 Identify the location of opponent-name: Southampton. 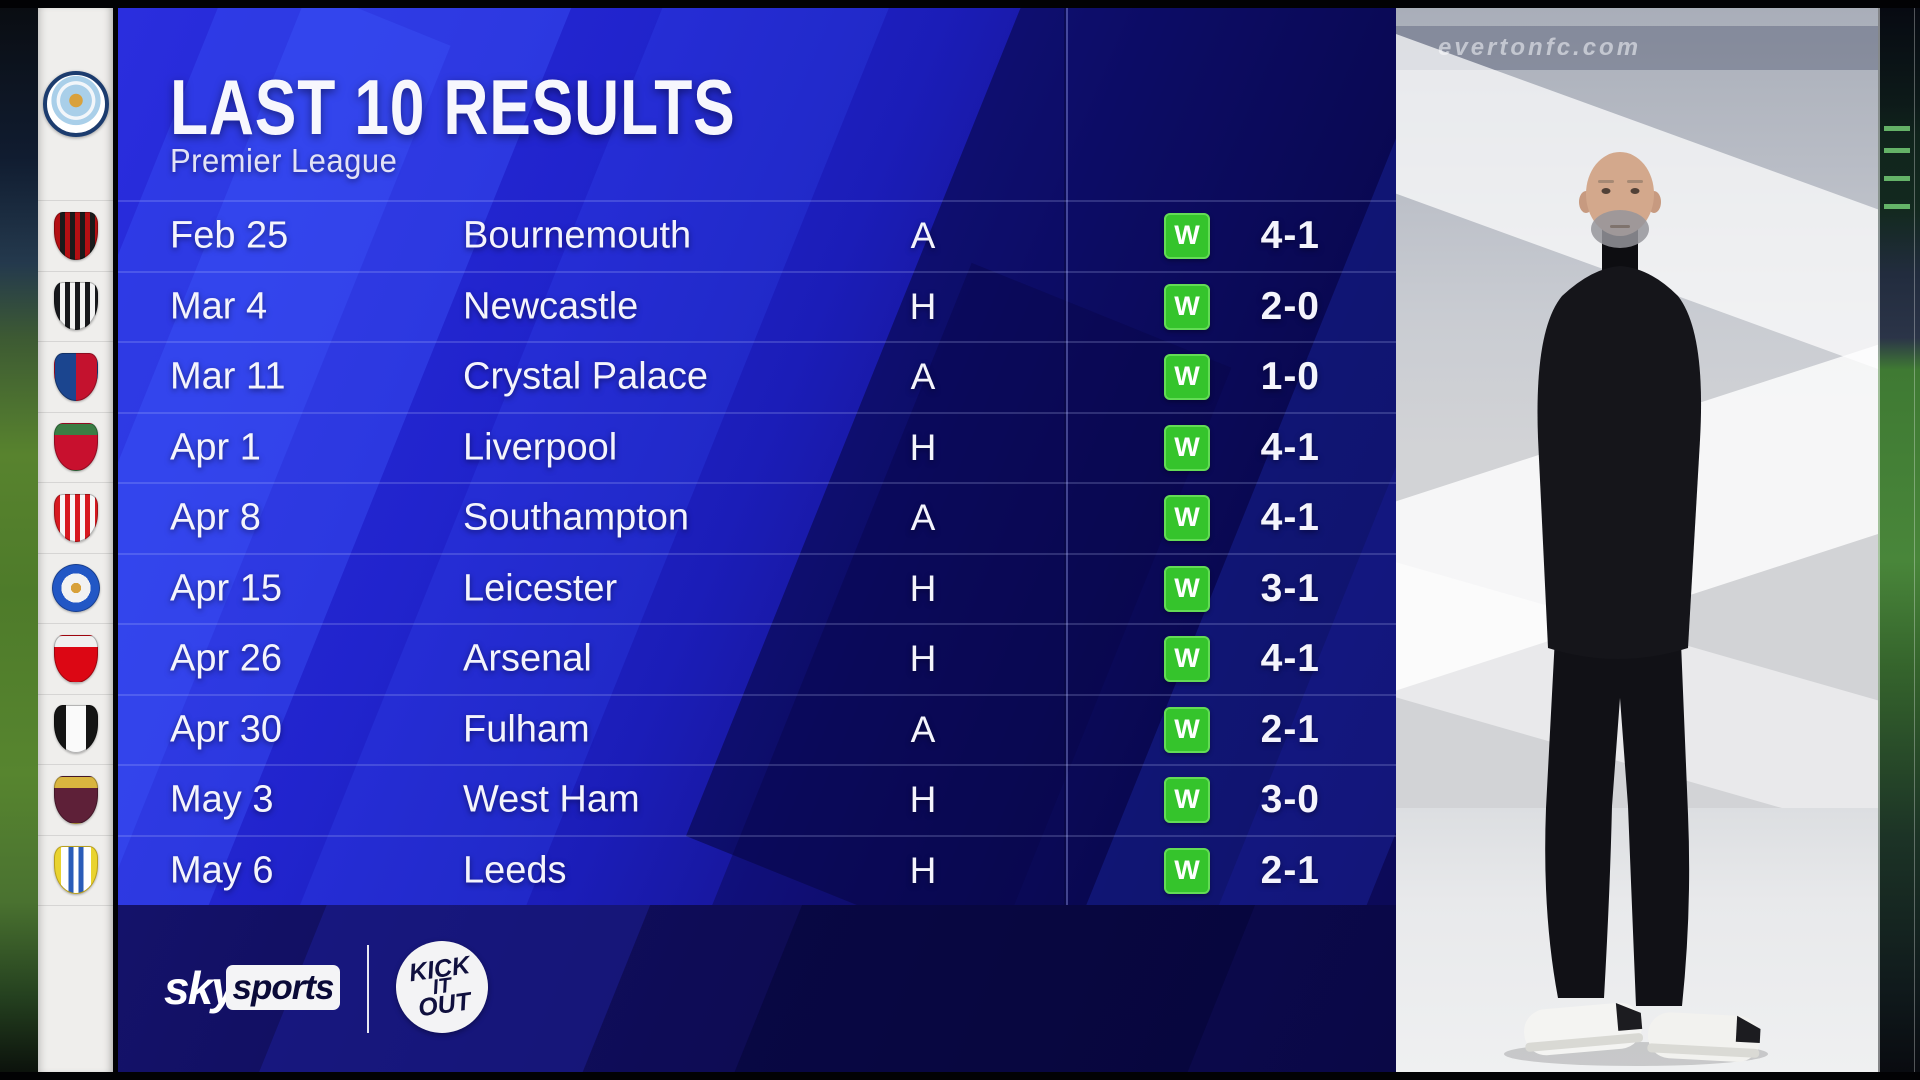
(576, 517).